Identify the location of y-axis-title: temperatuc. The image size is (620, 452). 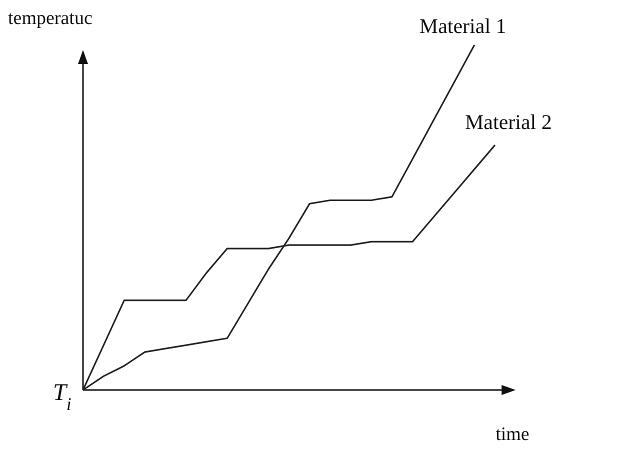
(50, 18).